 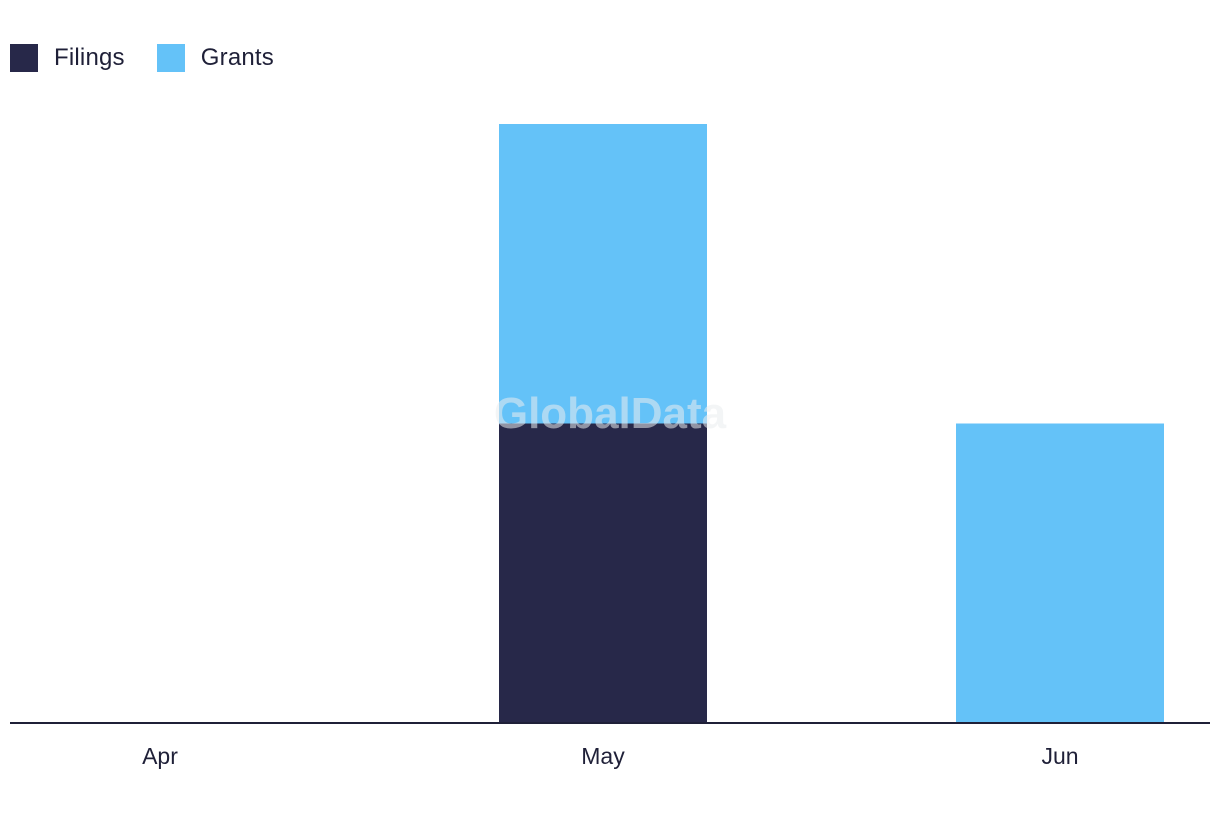 What do you see at coordinates (1060, 573) in the screenshot?
I see `bar-grants-jun` at bounding box center [1060, 573].